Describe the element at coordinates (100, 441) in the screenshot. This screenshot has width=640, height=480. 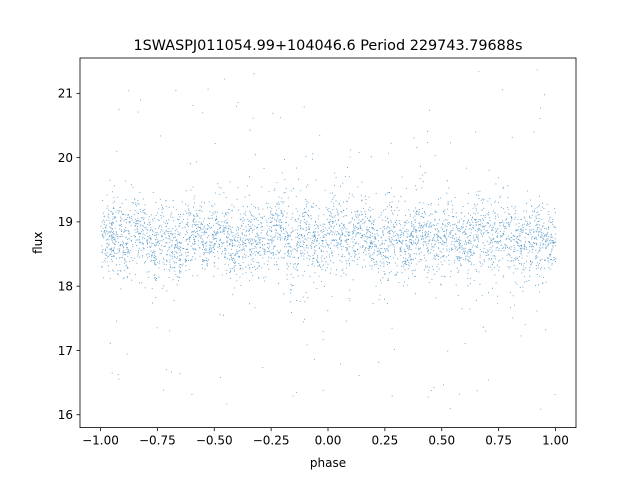
I see `x-tick-label: −1.00` at that location.